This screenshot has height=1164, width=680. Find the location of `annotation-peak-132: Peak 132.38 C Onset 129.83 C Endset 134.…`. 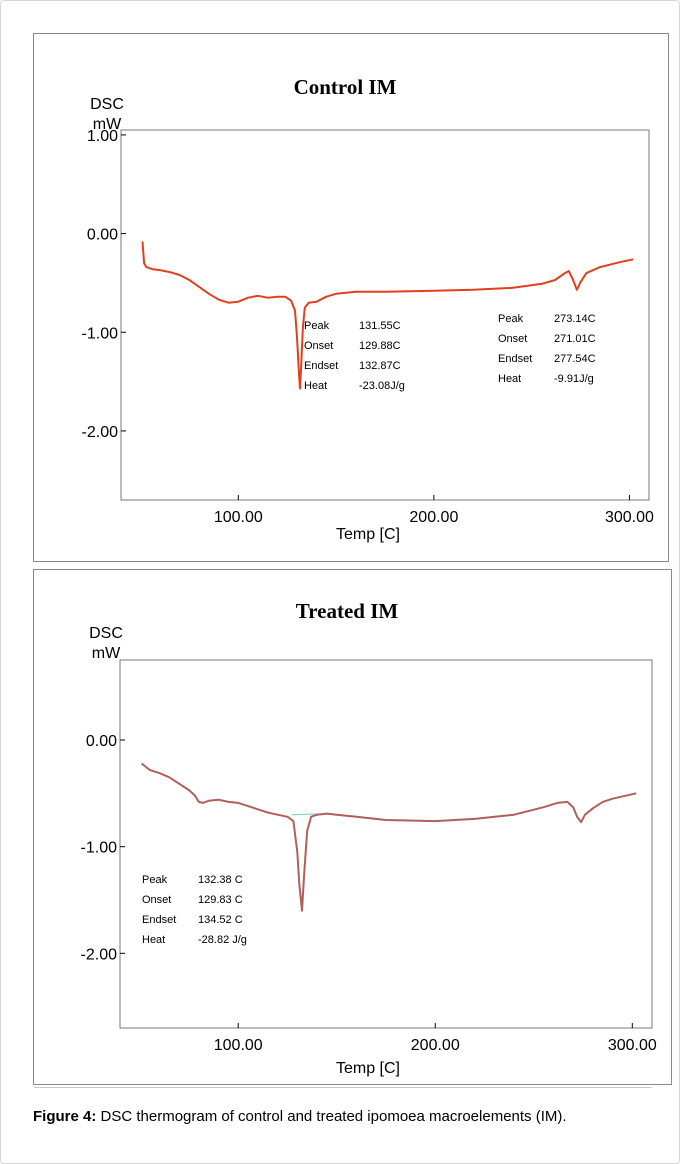

annotation-peak-132: Peak 132.38 C Onset 129.83 C Endset 134.… is located at coordinates (194, 910).